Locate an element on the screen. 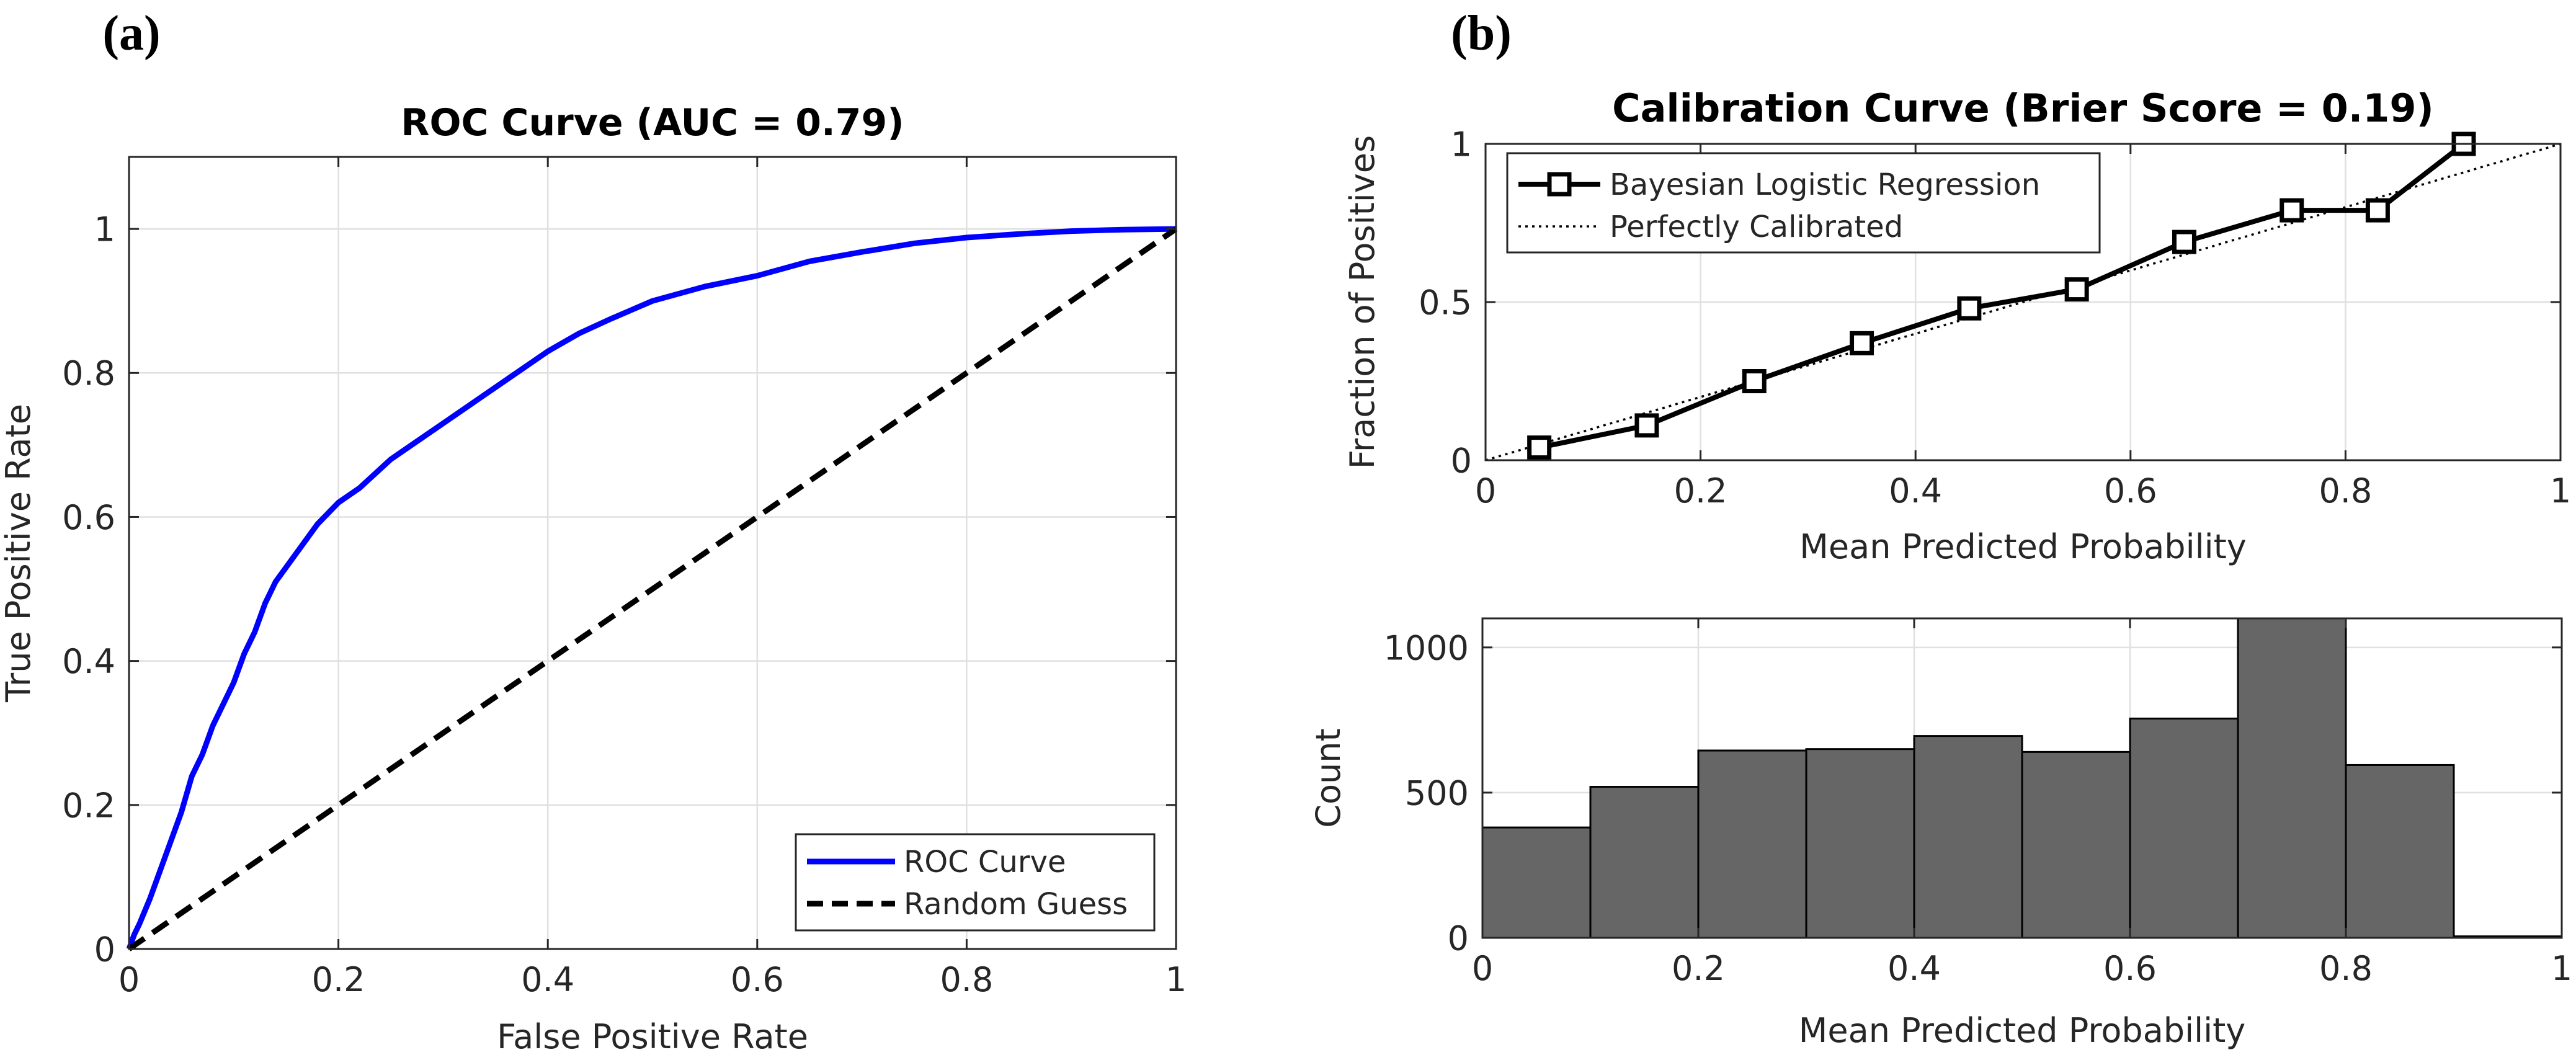  y-tick-label: 0.4 is located at coordinates (89, 661).